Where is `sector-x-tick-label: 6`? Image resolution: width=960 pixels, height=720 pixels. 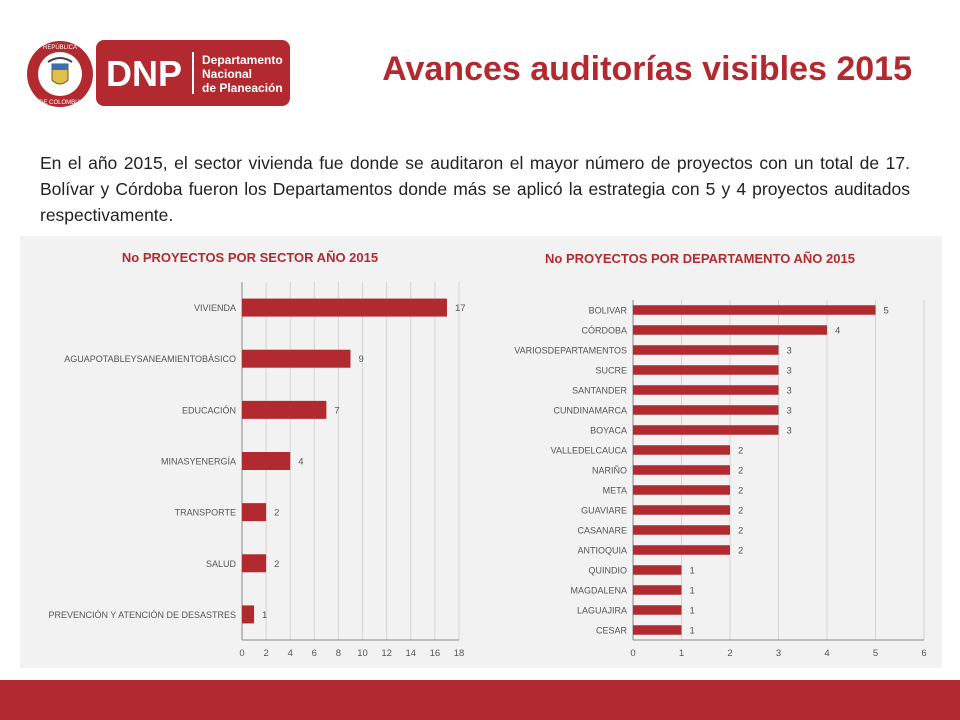 sector-x-tick-label: 6 is located at coordinates (314, 653).